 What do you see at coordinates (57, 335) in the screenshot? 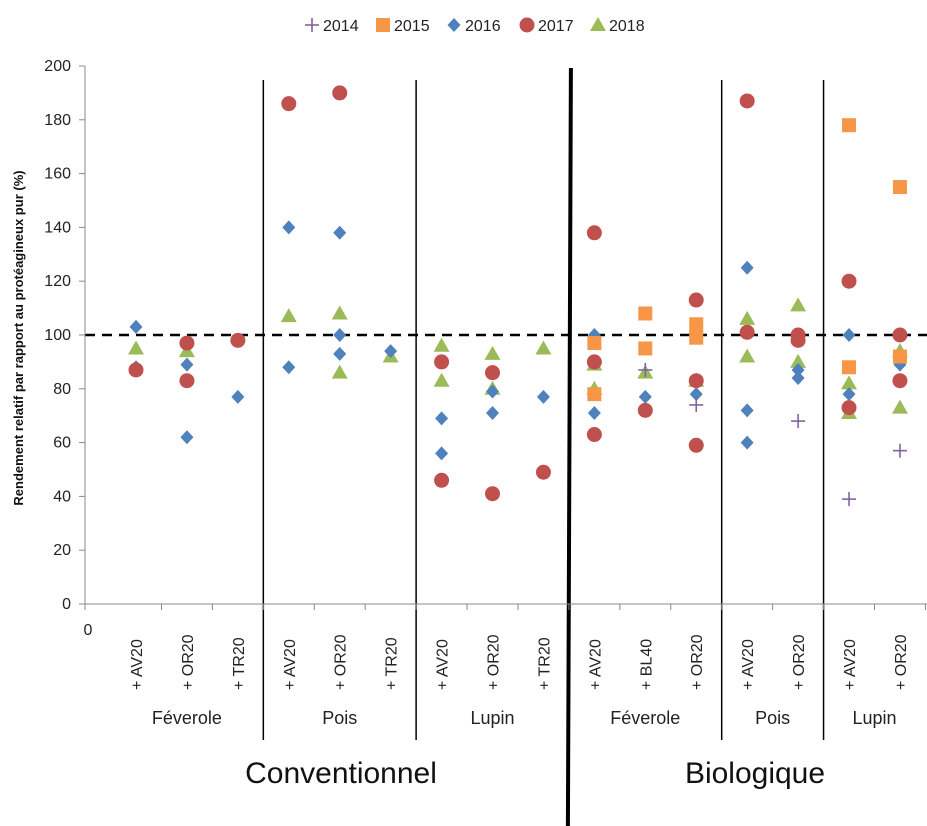
I see `y-tick-label: 100` at bounding box center [57, 335].